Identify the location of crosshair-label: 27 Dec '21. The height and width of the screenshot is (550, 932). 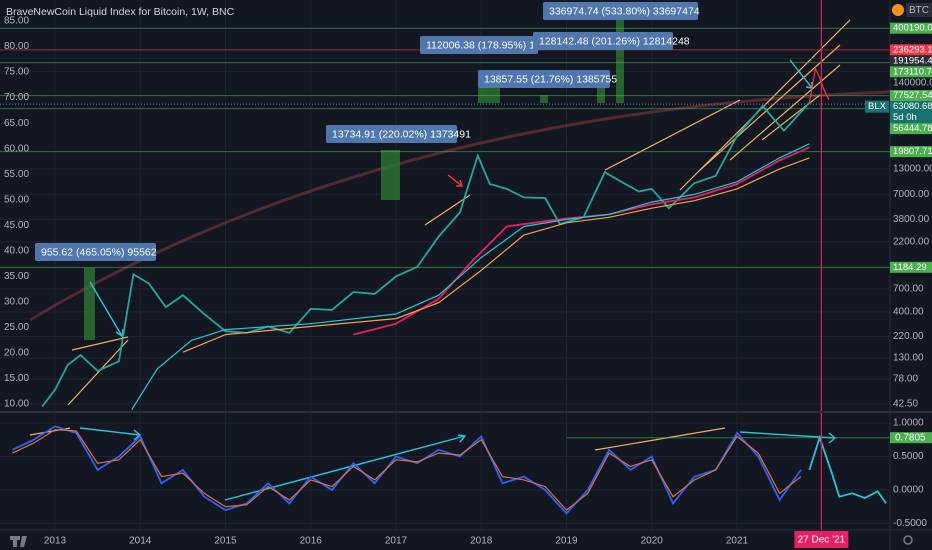
(822, 540).